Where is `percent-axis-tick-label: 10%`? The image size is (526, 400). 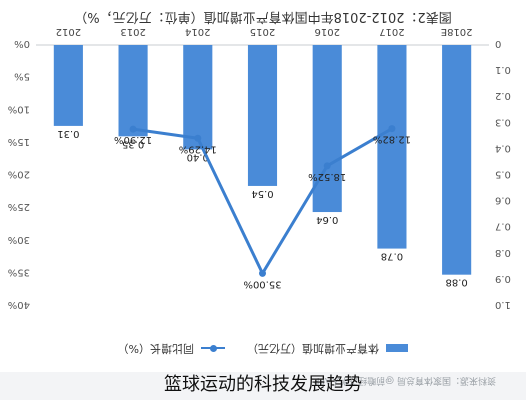
percent-axis-tick-label: 10% is located at coordinates (19, 108).